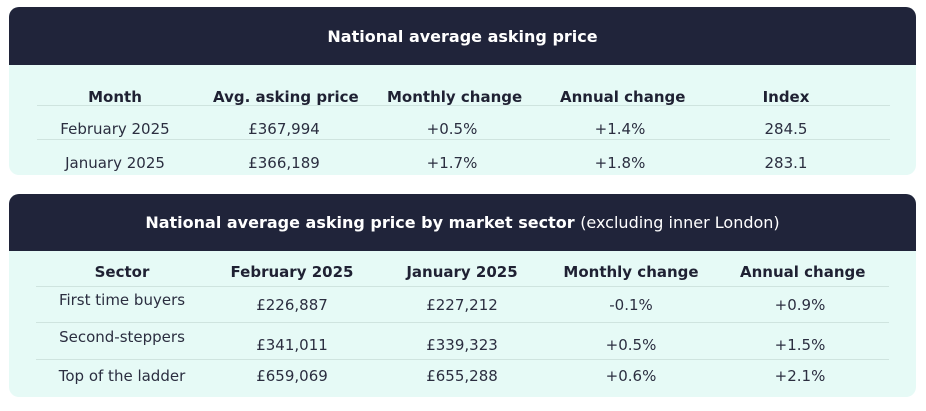 The height and width of the screenshot is (411, 926). What do you see at coordinates (122, 376) in the screenshot?
I see `sector-cell: Top of the ladder` at bounding box center [122, 376].